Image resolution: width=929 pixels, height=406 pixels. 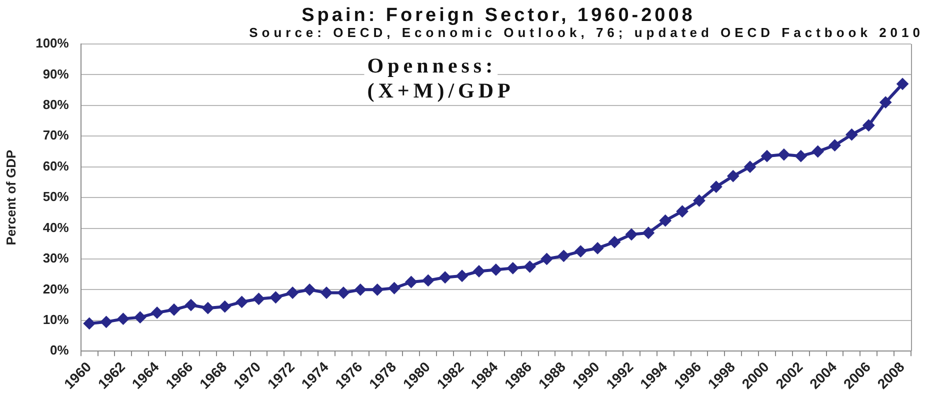 What do you see at coordinates (440, 90) in the screenshot?
I see `annotation: (X+M)/GDP` at bounding box center [440, 90].